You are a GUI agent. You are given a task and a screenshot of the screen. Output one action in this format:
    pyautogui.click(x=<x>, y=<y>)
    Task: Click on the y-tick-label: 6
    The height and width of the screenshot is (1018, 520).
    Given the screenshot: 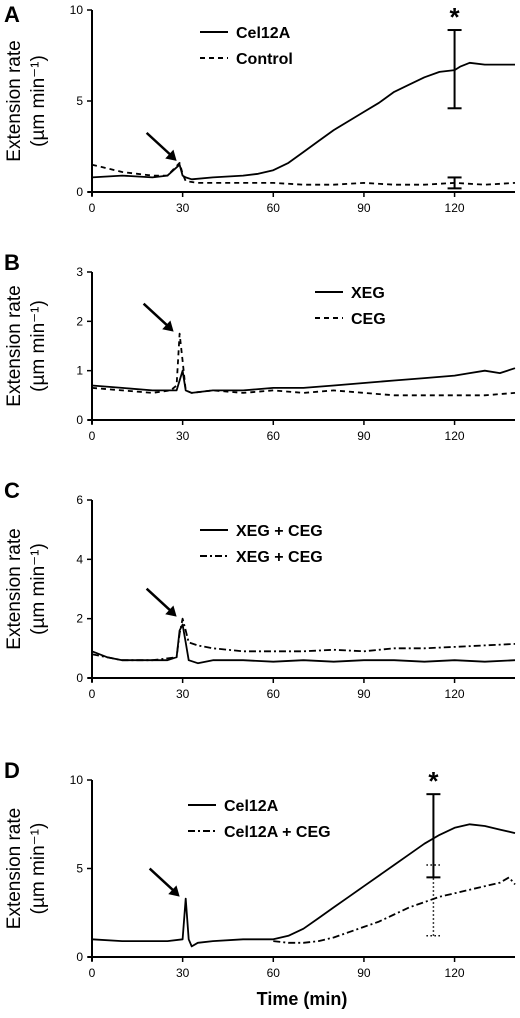 What is the action you would take?
    pyautogui.click(x=79, y=500)
    